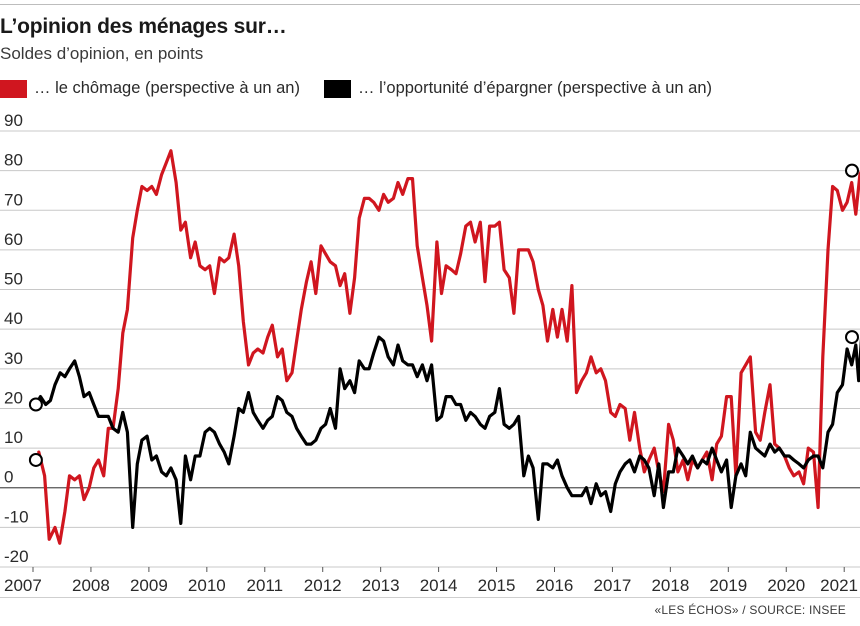 Image resolution: width=860 pixels, height=626 pixels. I want to click on y-tick-label: -10, so click(16, 516).